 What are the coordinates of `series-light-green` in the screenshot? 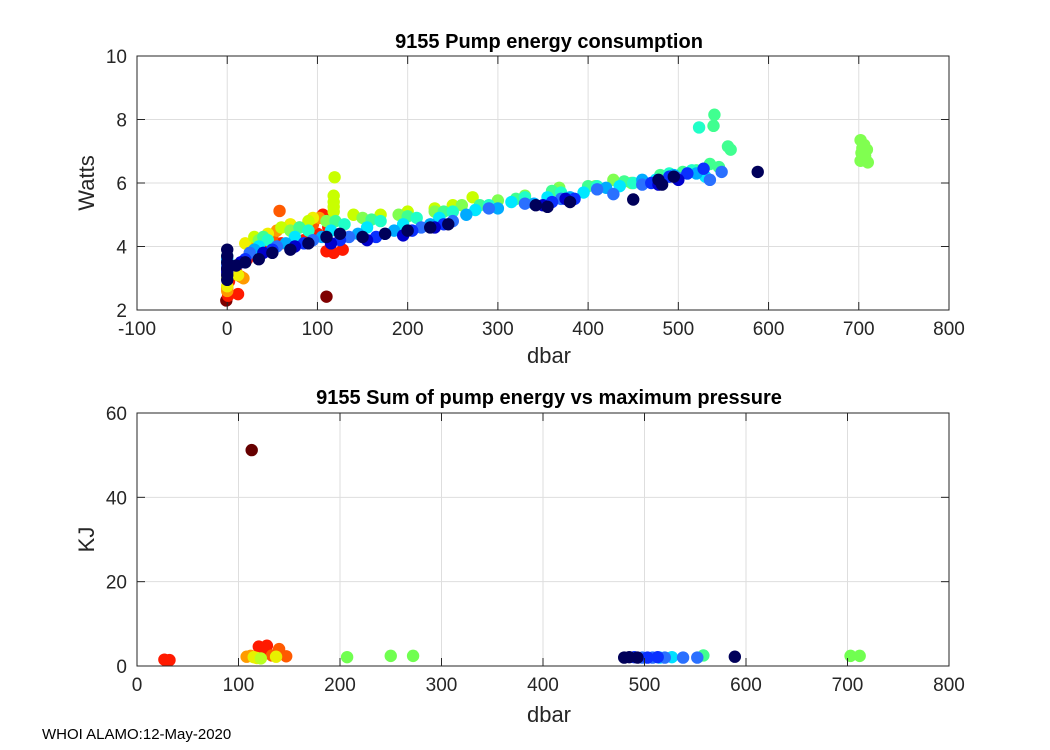 It's located at (603, 656).